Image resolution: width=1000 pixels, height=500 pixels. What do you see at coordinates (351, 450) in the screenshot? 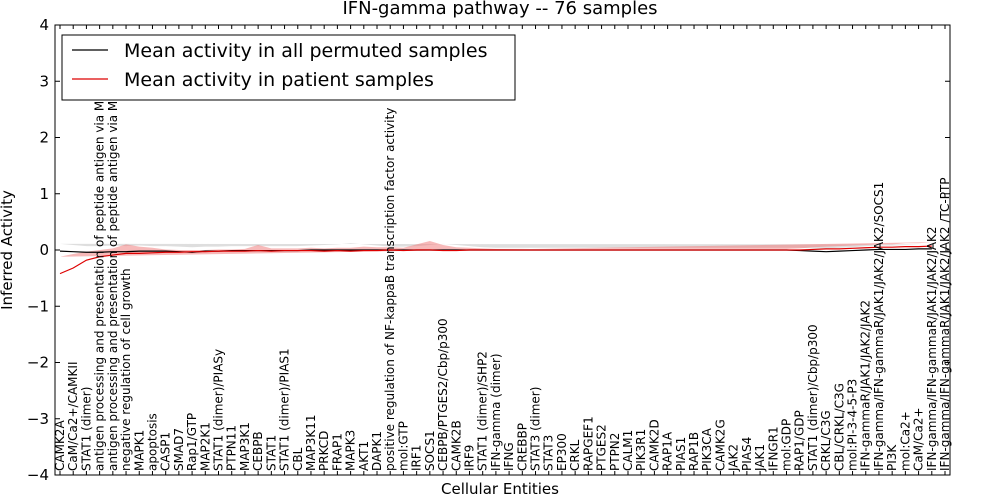
I see `x-tick-label: MAPK3` at bounding box center [351, 450].